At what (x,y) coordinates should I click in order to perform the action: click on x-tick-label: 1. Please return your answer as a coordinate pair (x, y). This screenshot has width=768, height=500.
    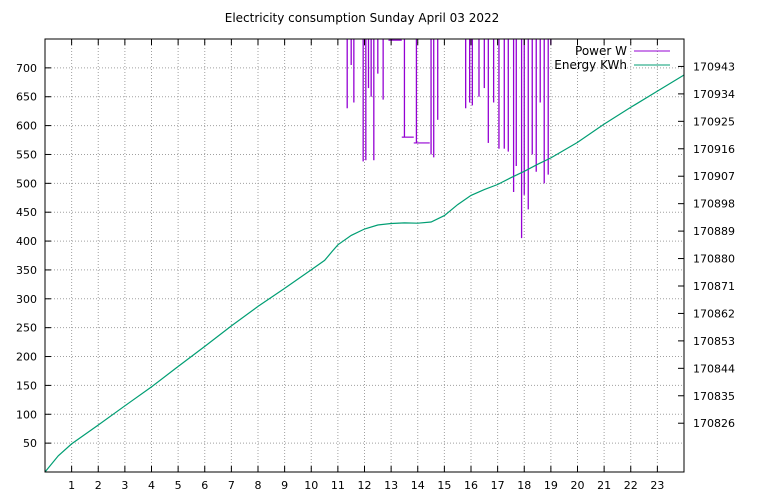
    Looking at the image, I should click on (71, 485).